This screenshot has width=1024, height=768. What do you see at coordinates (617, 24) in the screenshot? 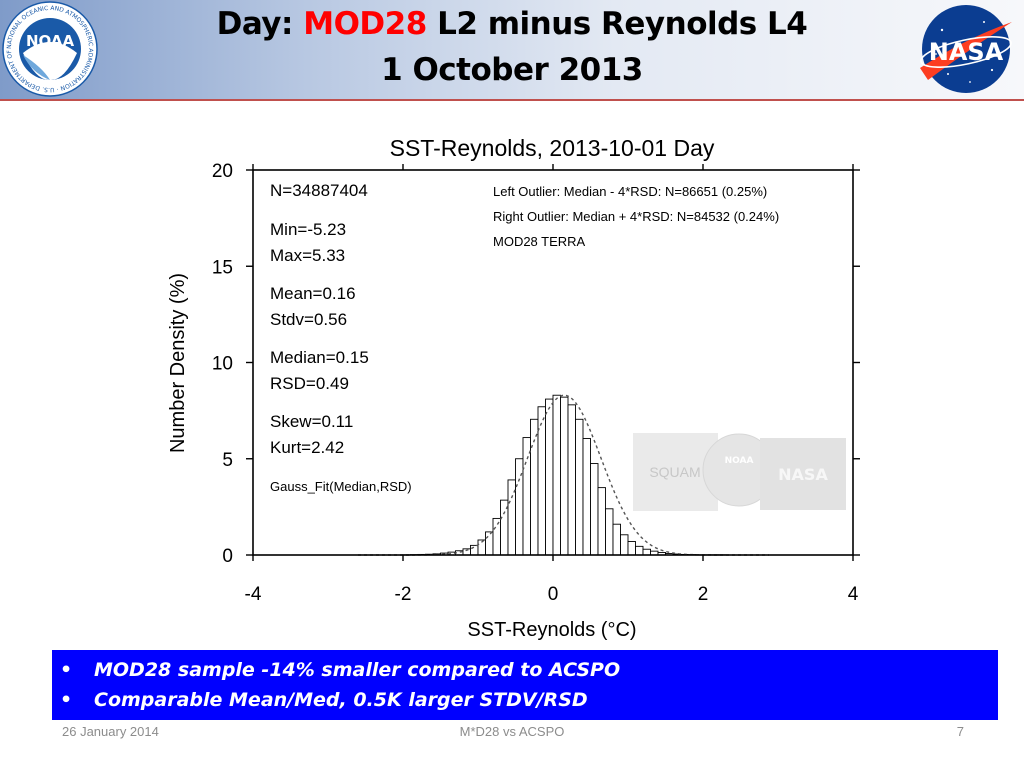
I see `title-suffix: L2 minus Reynolds L4` at bounding box center [617, 24].